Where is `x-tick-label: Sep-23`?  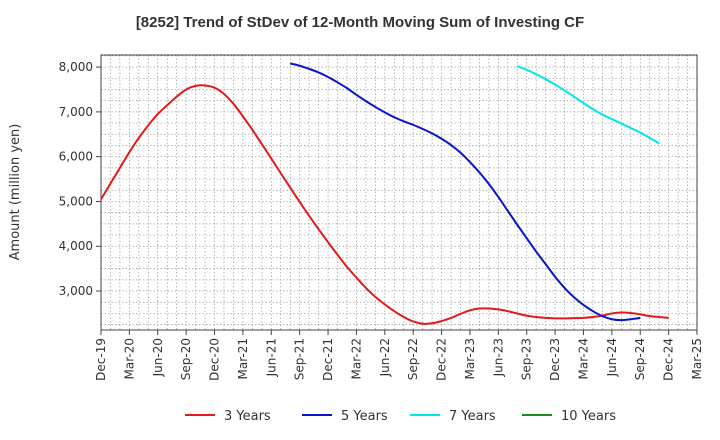 x-tick-label: Sep-23 is located at coordinates (527, 359).